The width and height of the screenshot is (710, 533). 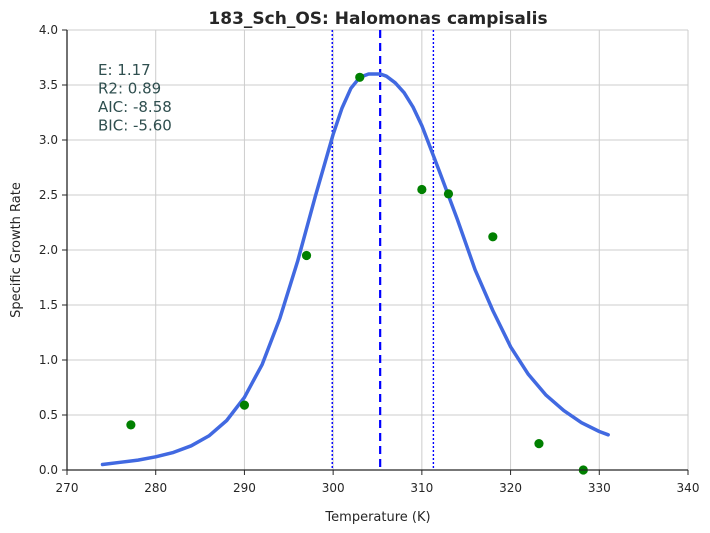 I want to click on y-tick-label: 4.0, so click(x=48, y=30).